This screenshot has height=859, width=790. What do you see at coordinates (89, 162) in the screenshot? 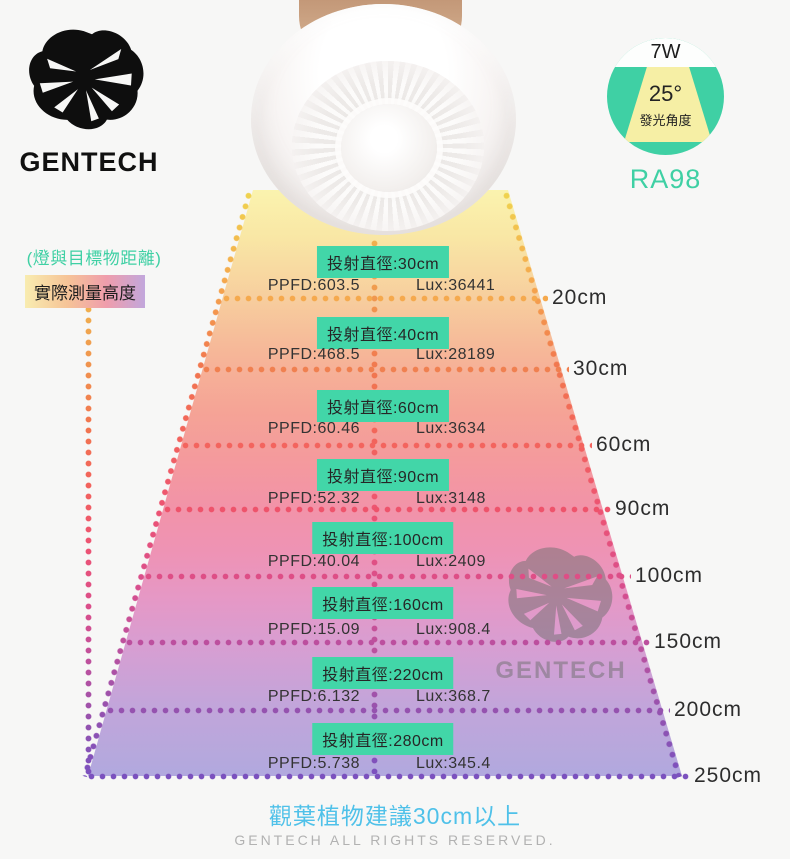
I see `brand-logo-text: GENTECH` at bounding box center [89, 162].